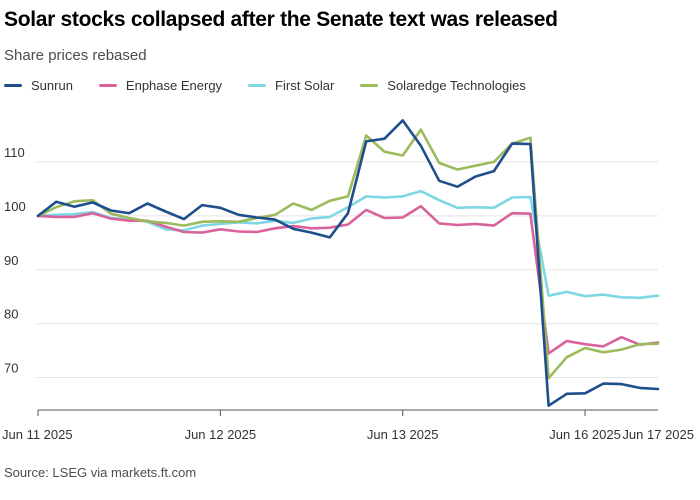  Describe the element at coordinates (257, 85) in the screenshot. I see `legend-swatch-first-solar` at that location.